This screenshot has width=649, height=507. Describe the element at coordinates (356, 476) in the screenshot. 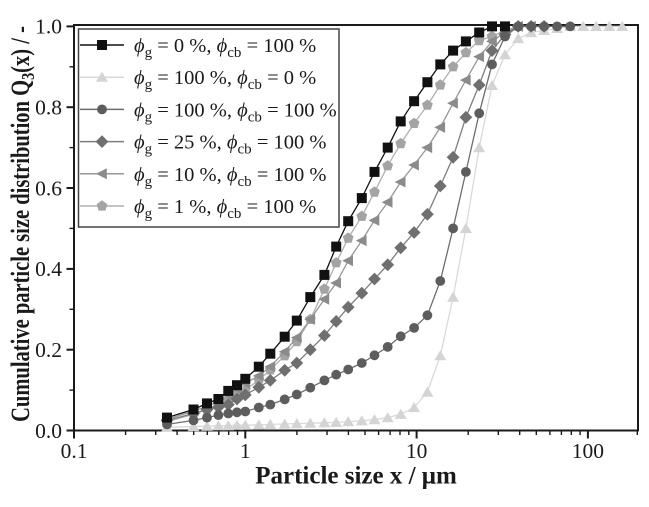

I see `svg-text: Particle size x / μm` at that location.